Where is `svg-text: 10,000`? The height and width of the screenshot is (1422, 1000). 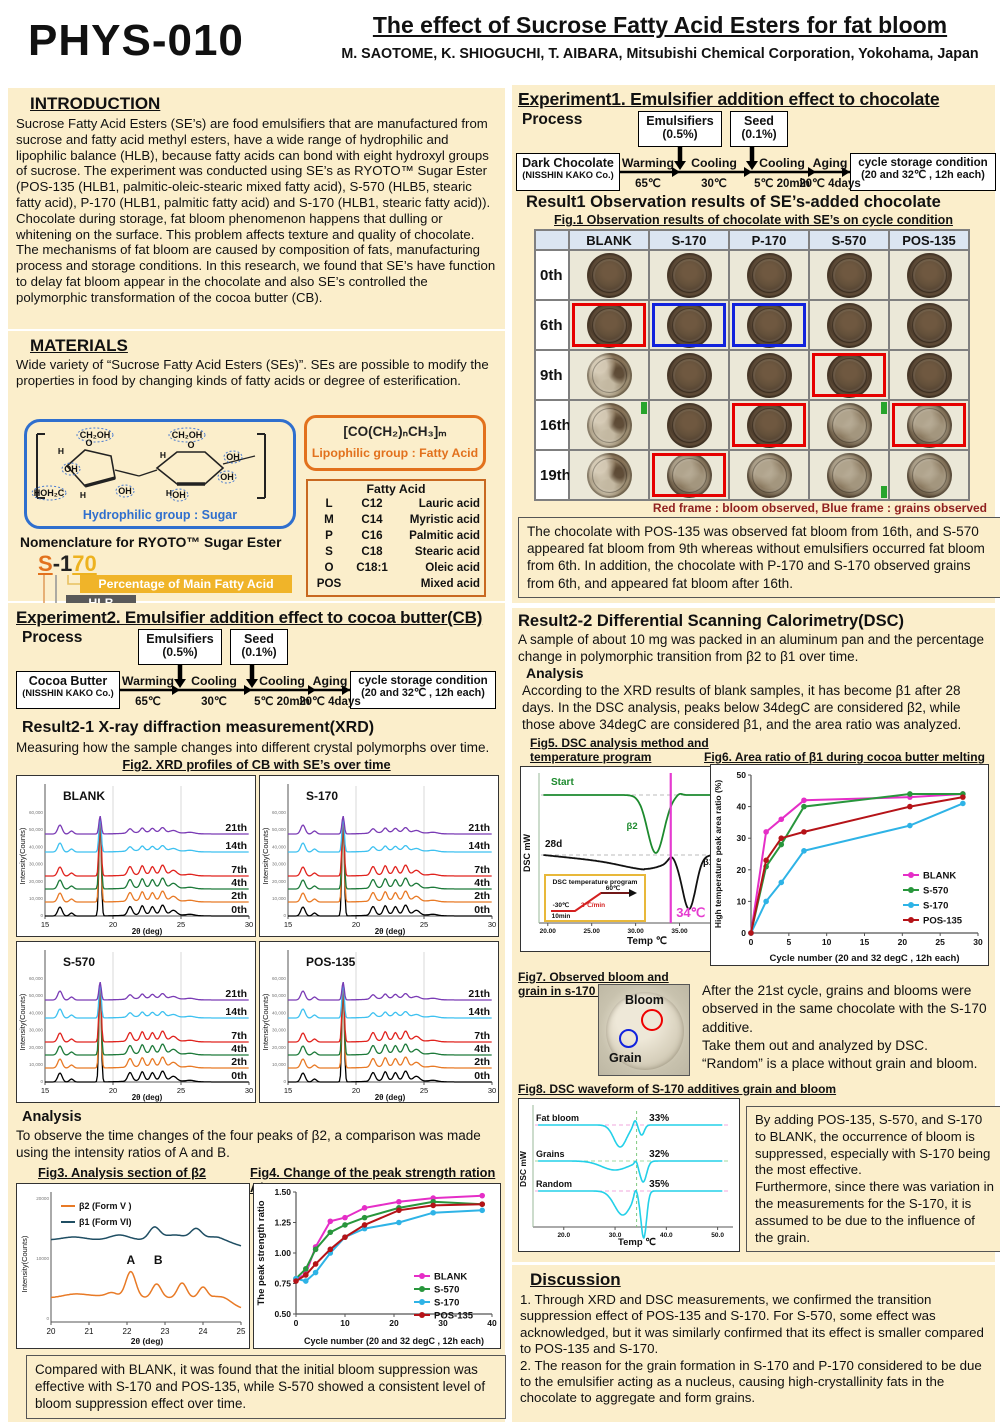
svg-text: 10,000 is located at coordinates (36, 898).